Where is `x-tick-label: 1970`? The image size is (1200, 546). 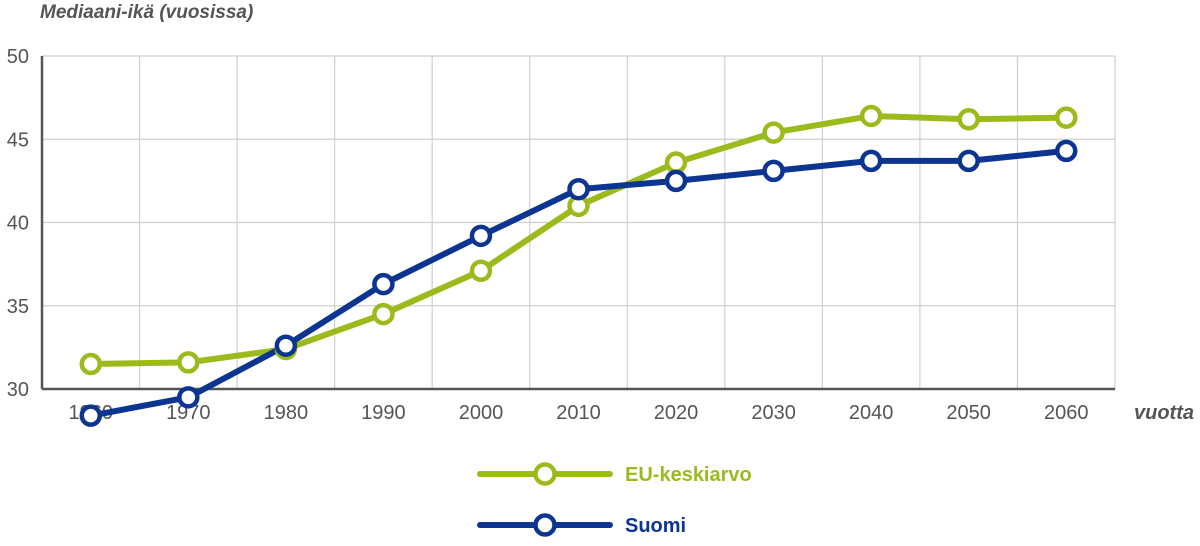 x-tick-label: 1970 is located at coordinates (188, 413).